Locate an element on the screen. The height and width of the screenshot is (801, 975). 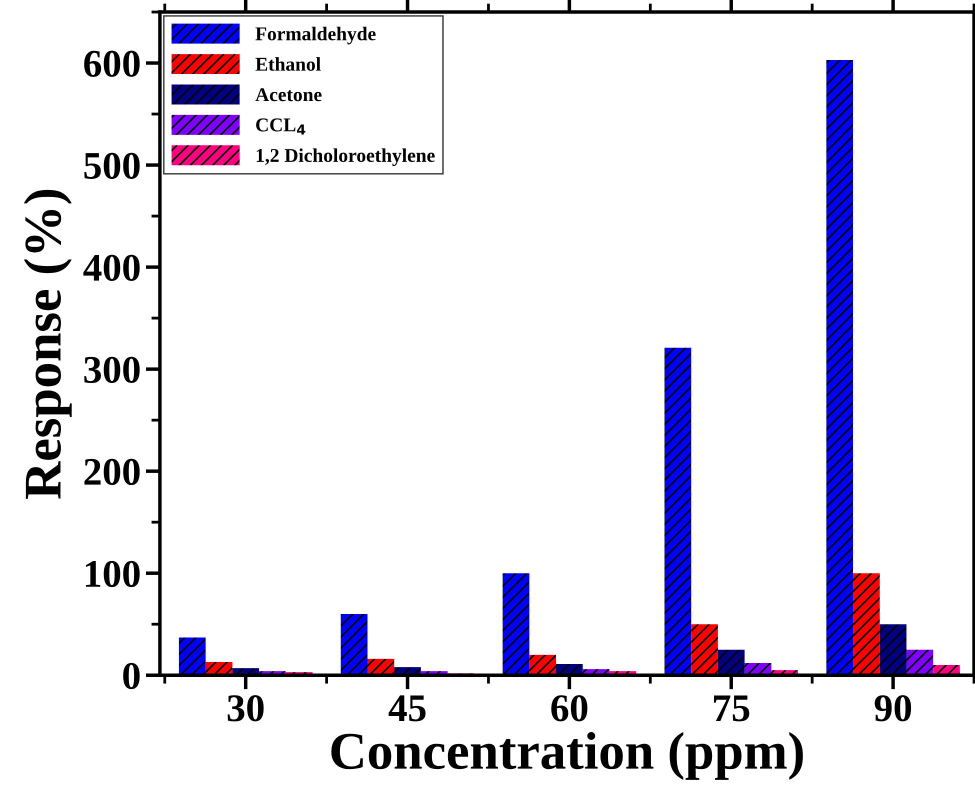
y-axis-title: Response (%) is located at coordinates (48, 344).